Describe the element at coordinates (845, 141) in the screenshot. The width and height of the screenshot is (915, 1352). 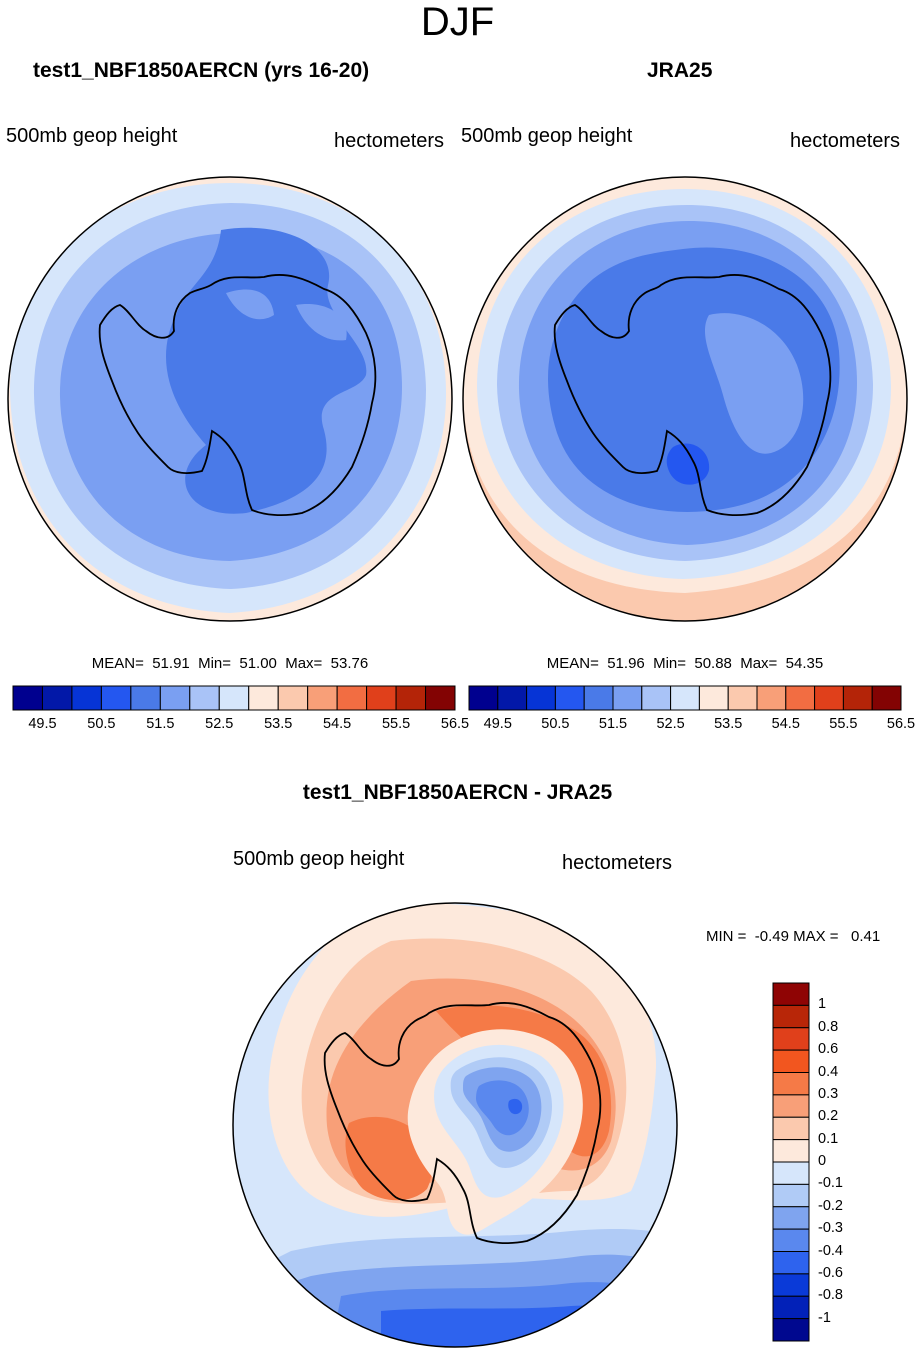
I see `panel2-right-label: hectometers` at that location.